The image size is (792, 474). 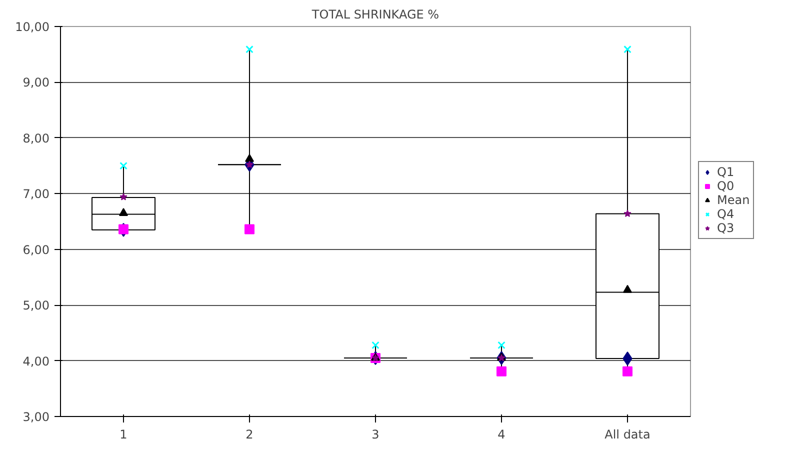 What do you see at coordinates (124, 435) in the screenshot?
I see `x-tick-label: 1` at bounding box center [124, 435].